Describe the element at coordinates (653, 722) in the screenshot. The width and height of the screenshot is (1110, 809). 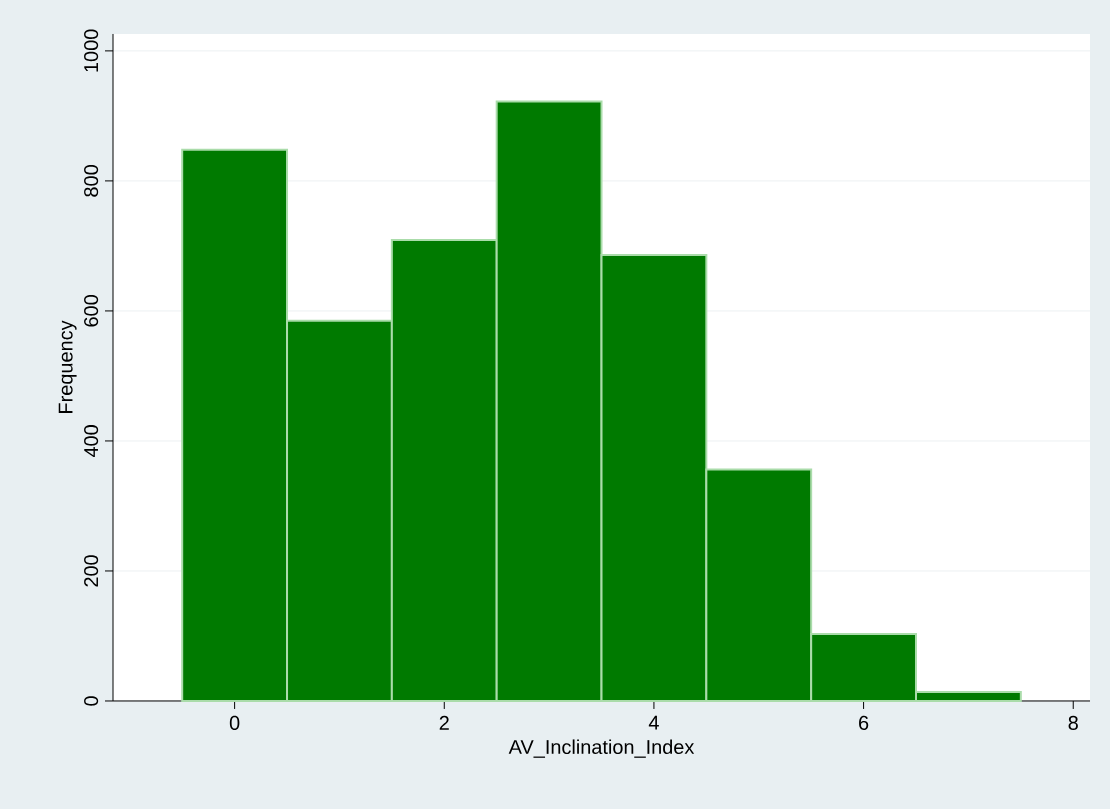
I see `x-tick-label: 4` at that location.